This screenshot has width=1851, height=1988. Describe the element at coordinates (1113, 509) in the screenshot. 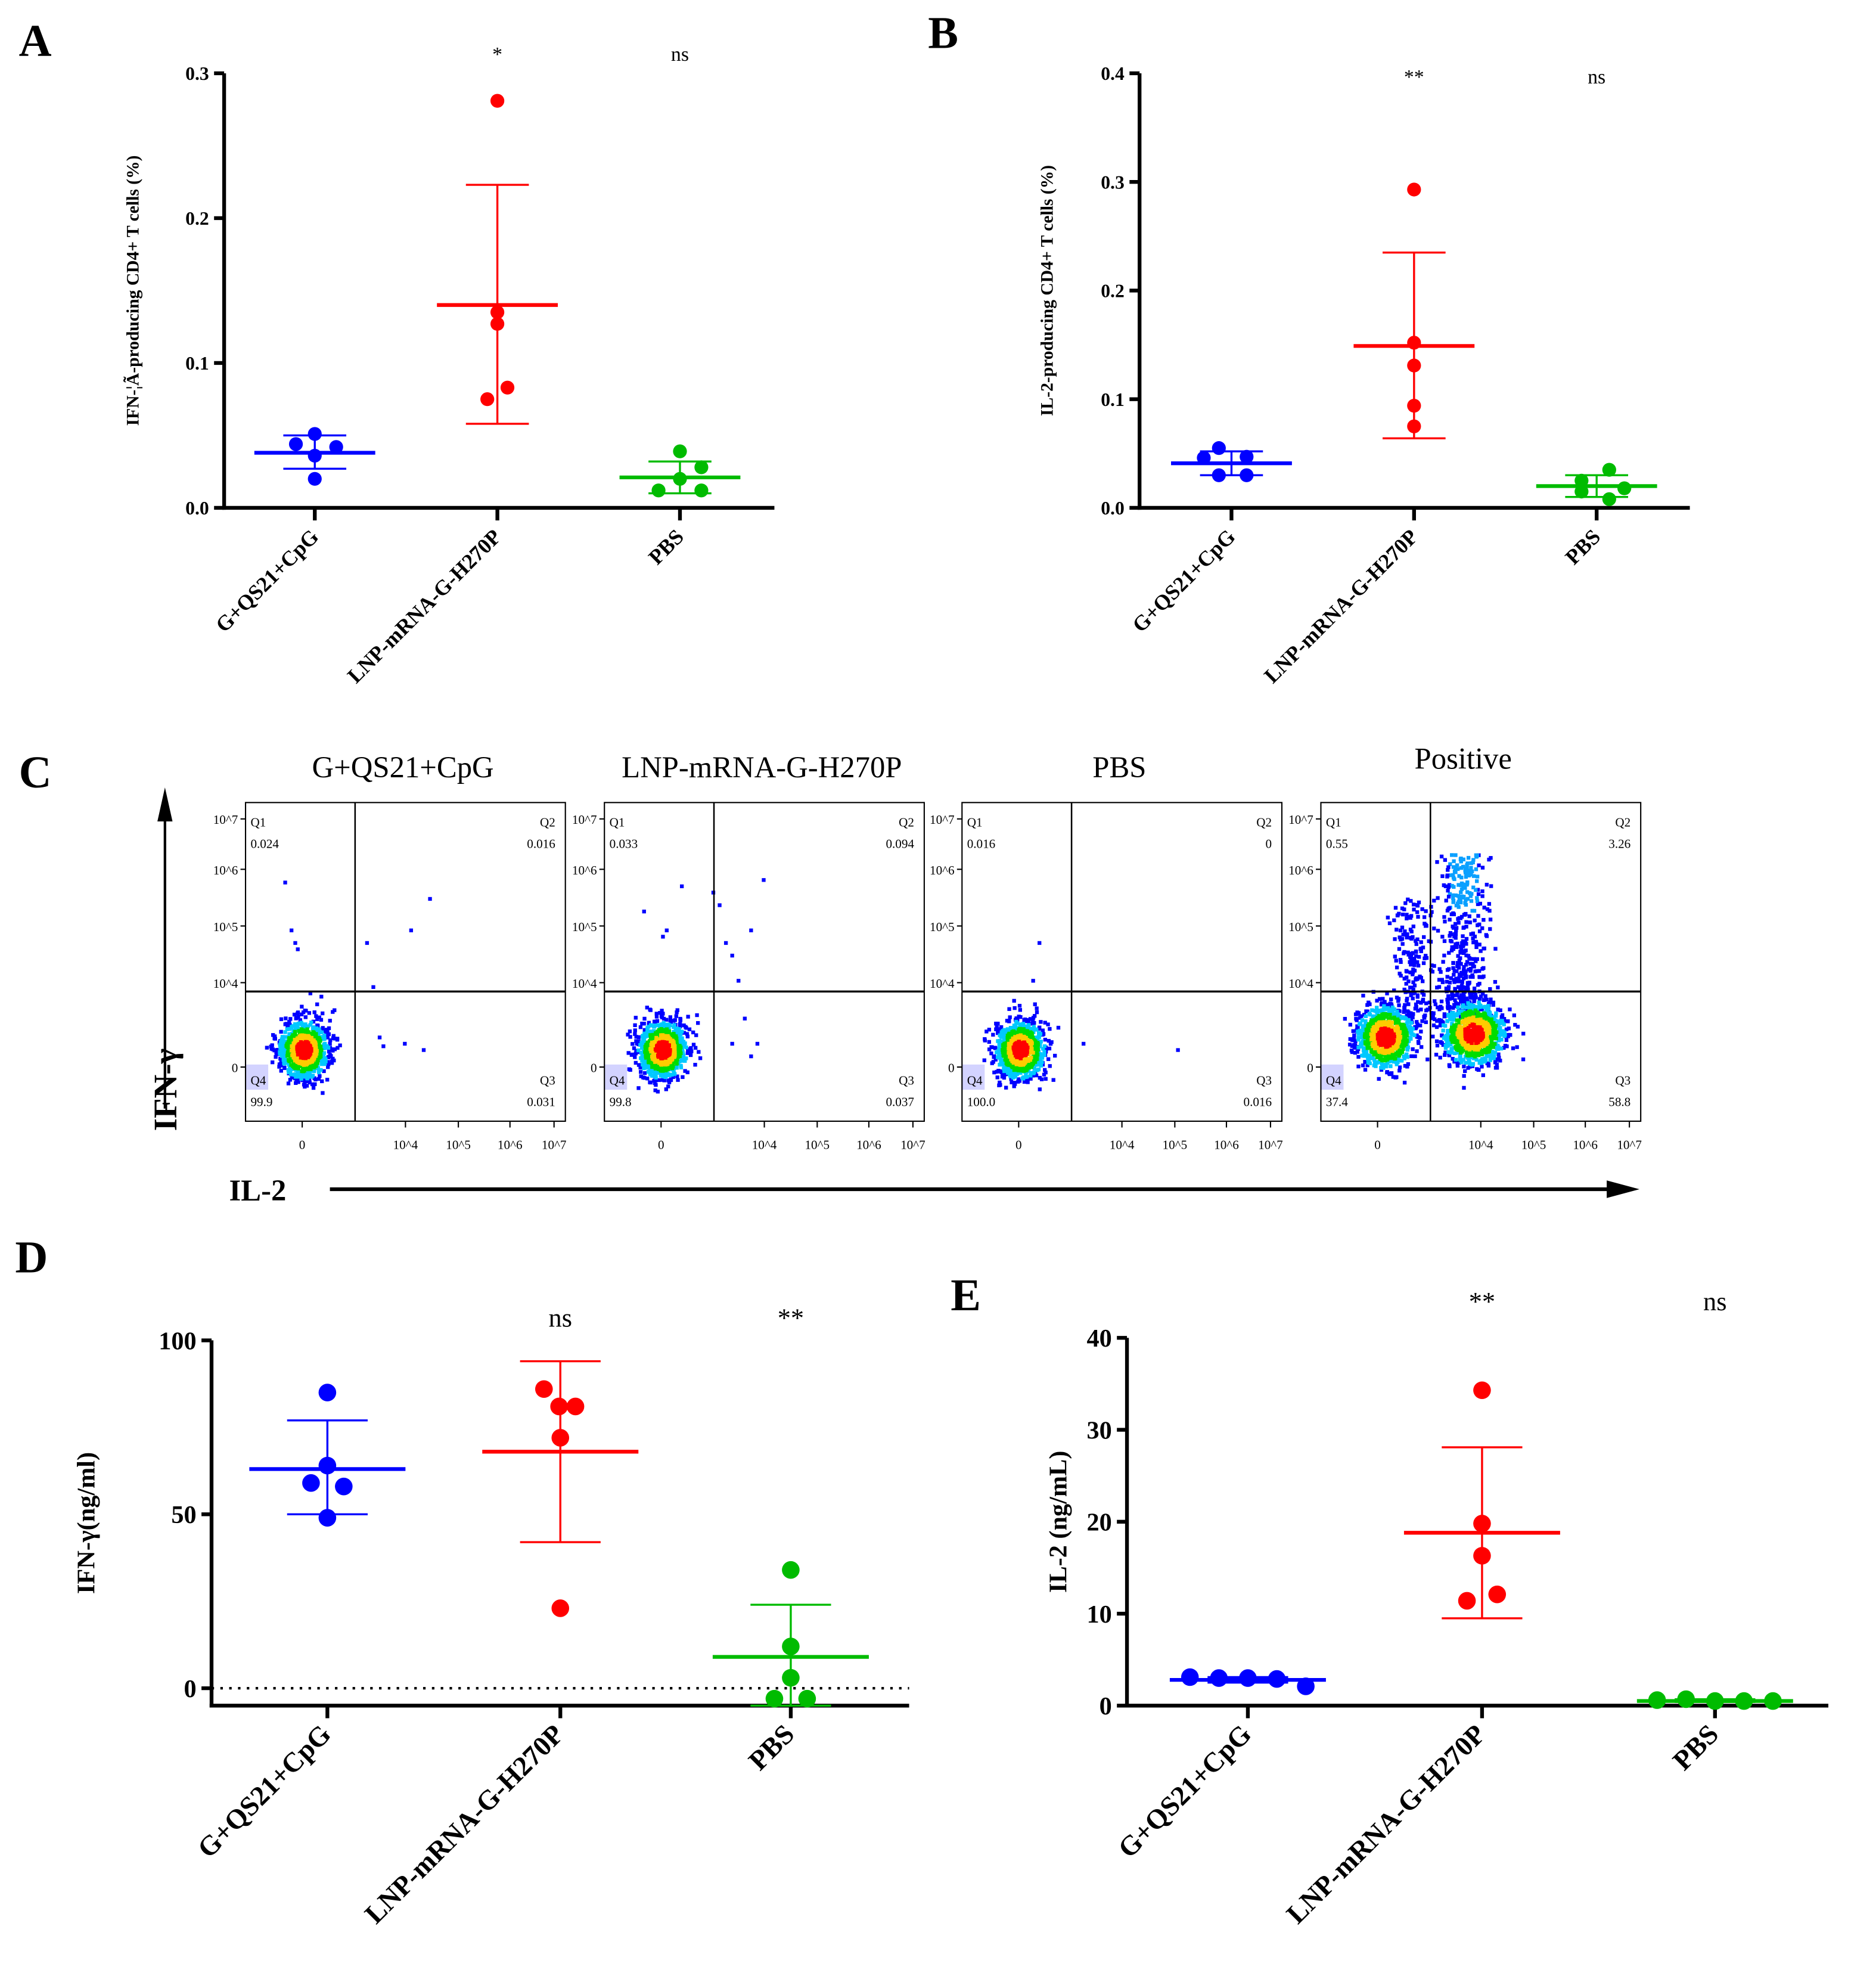

I see `y-tick-label: 0.0` at that location.